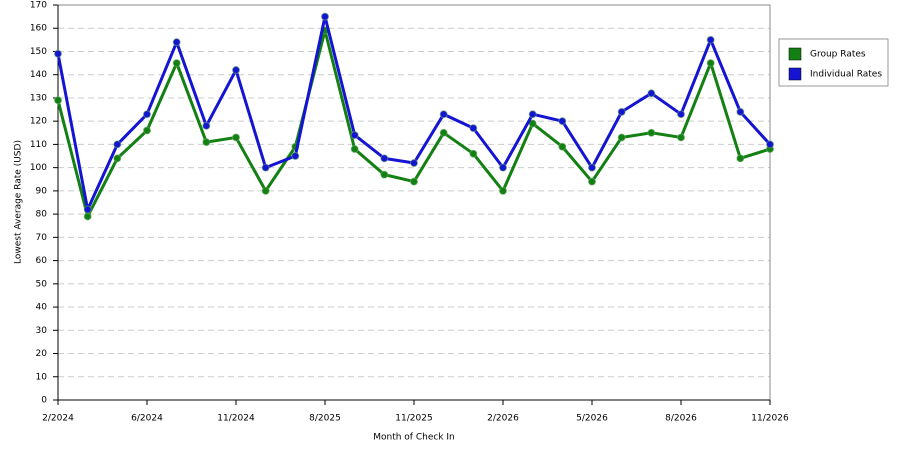 This screenshot has height=454, width=900. I want to click on y-tick-label: 160, so click(38, 29).